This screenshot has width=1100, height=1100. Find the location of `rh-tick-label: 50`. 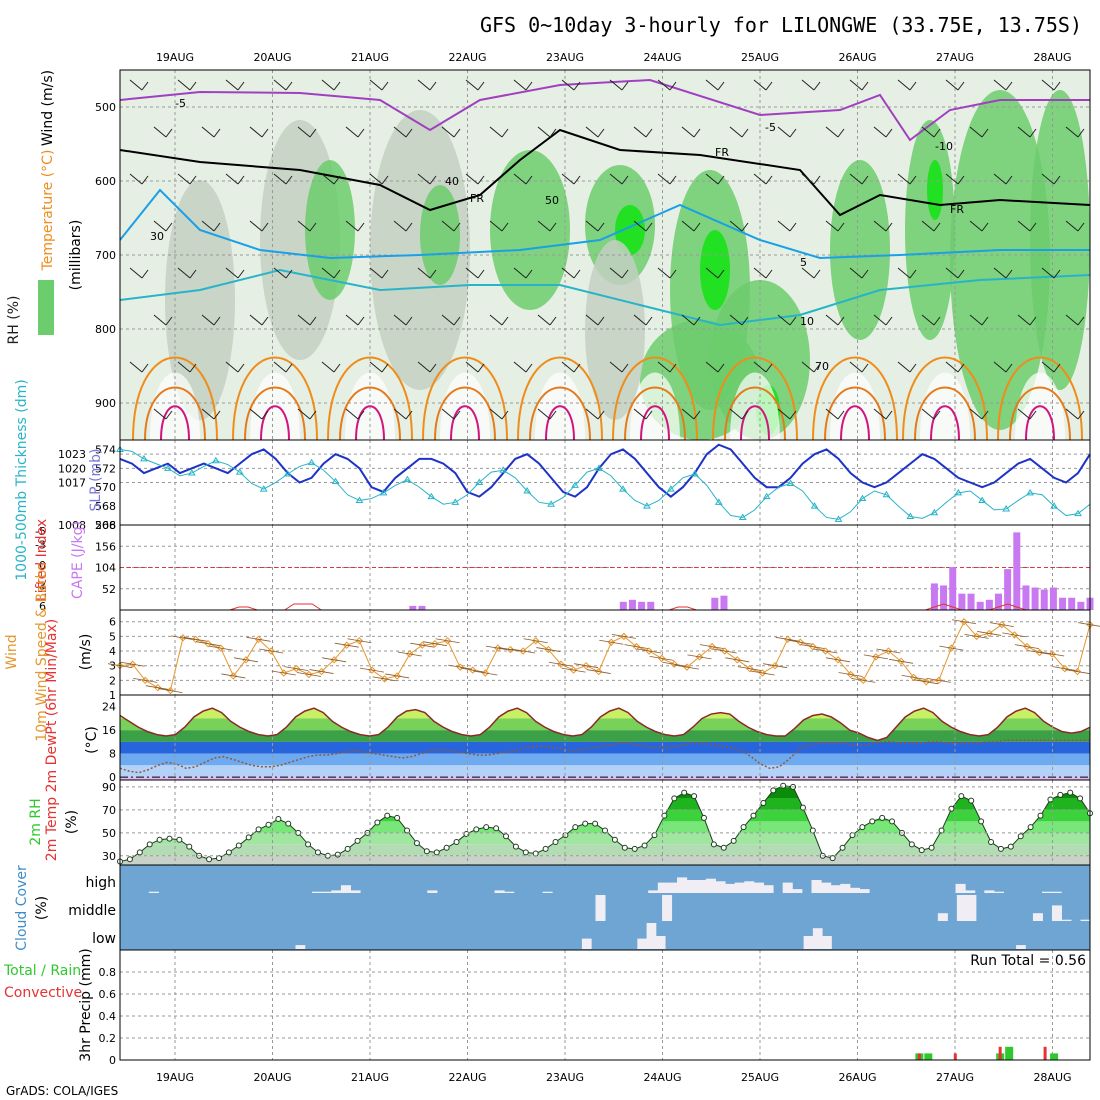

rh-tick-label: 50 is located at coordinates (109, 833).